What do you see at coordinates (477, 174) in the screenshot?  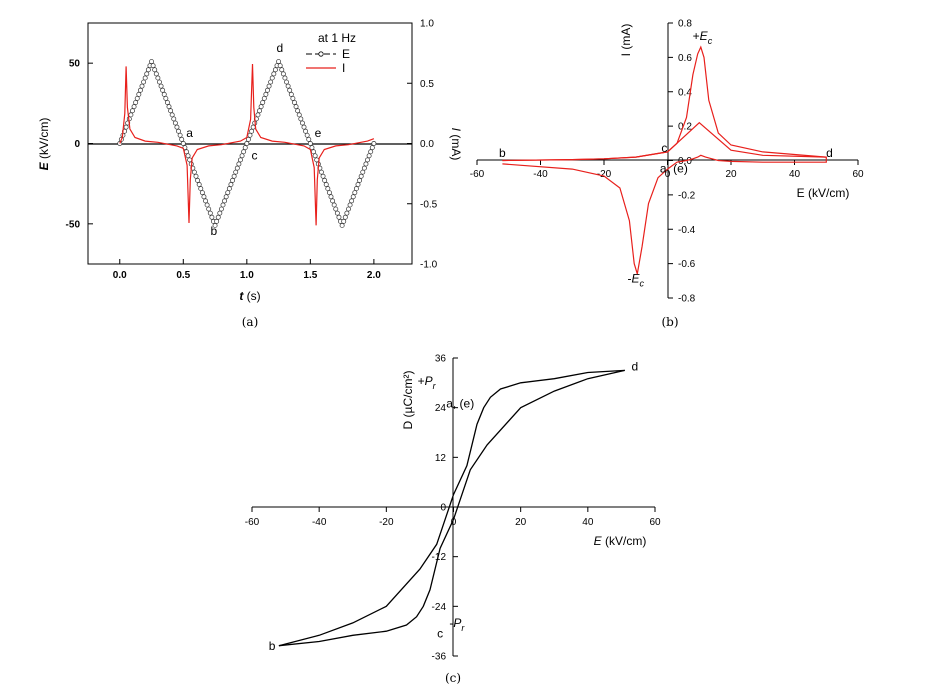 I see `panel-b-xtick-label: -60` at bounding box center [477, 174].